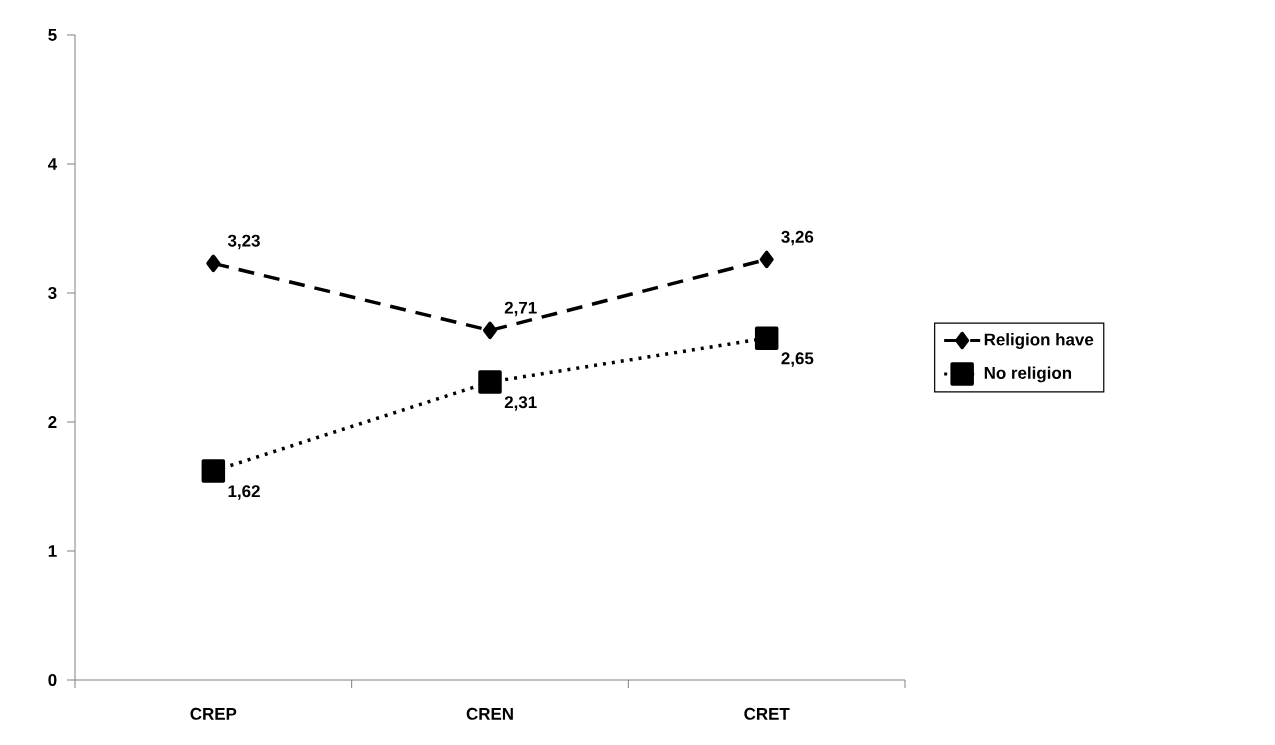  I want to click on data-label: 1,62, so click(244, 492).